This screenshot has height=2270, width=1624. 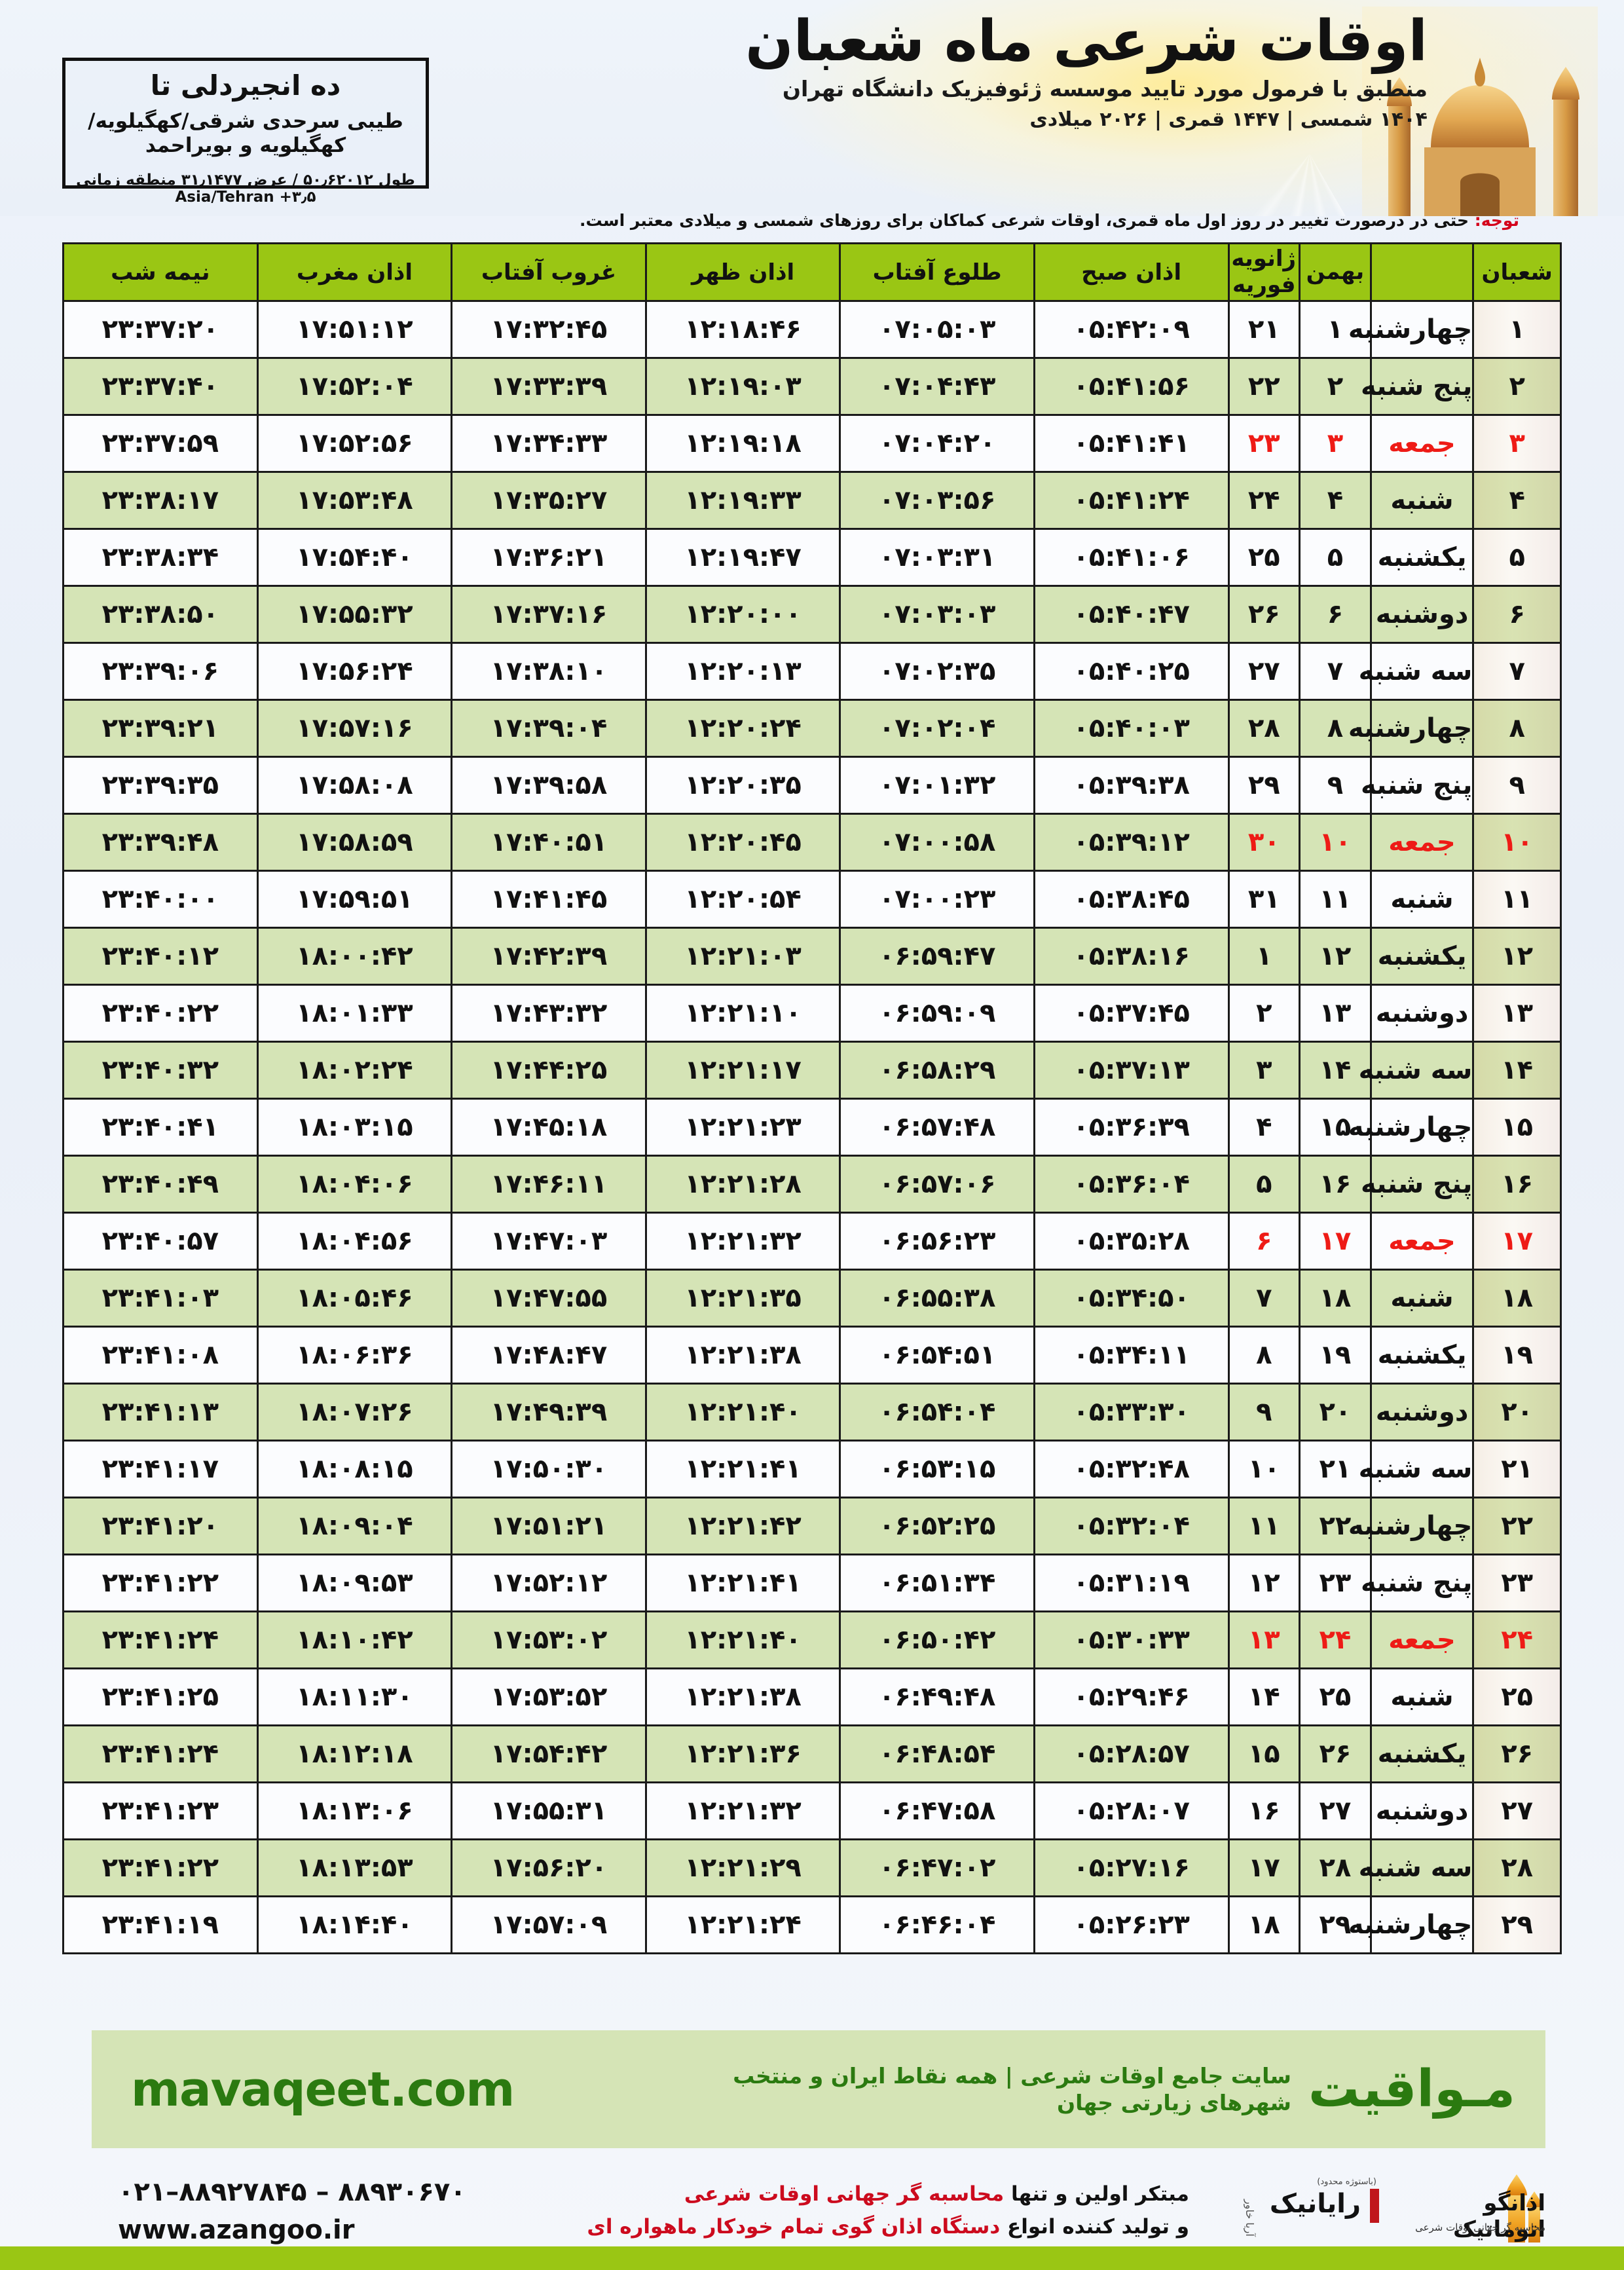 I want to click on midnight-time: ۲۳:۴۱:۱۷, so click(x=160, y=1469).